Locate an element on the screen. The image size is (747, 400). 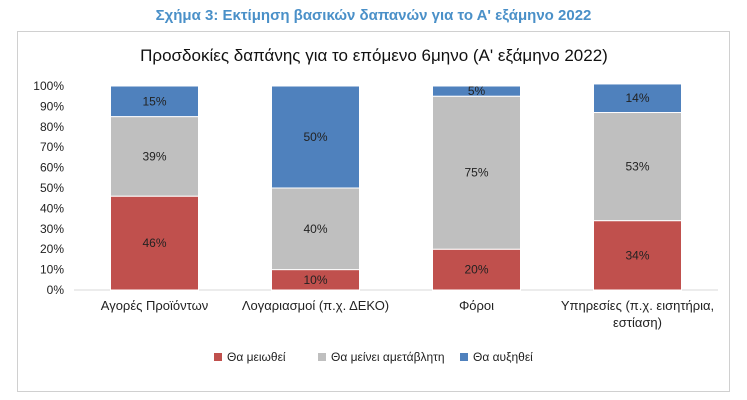
data-label: 50% is located at coordinates (315, 137).